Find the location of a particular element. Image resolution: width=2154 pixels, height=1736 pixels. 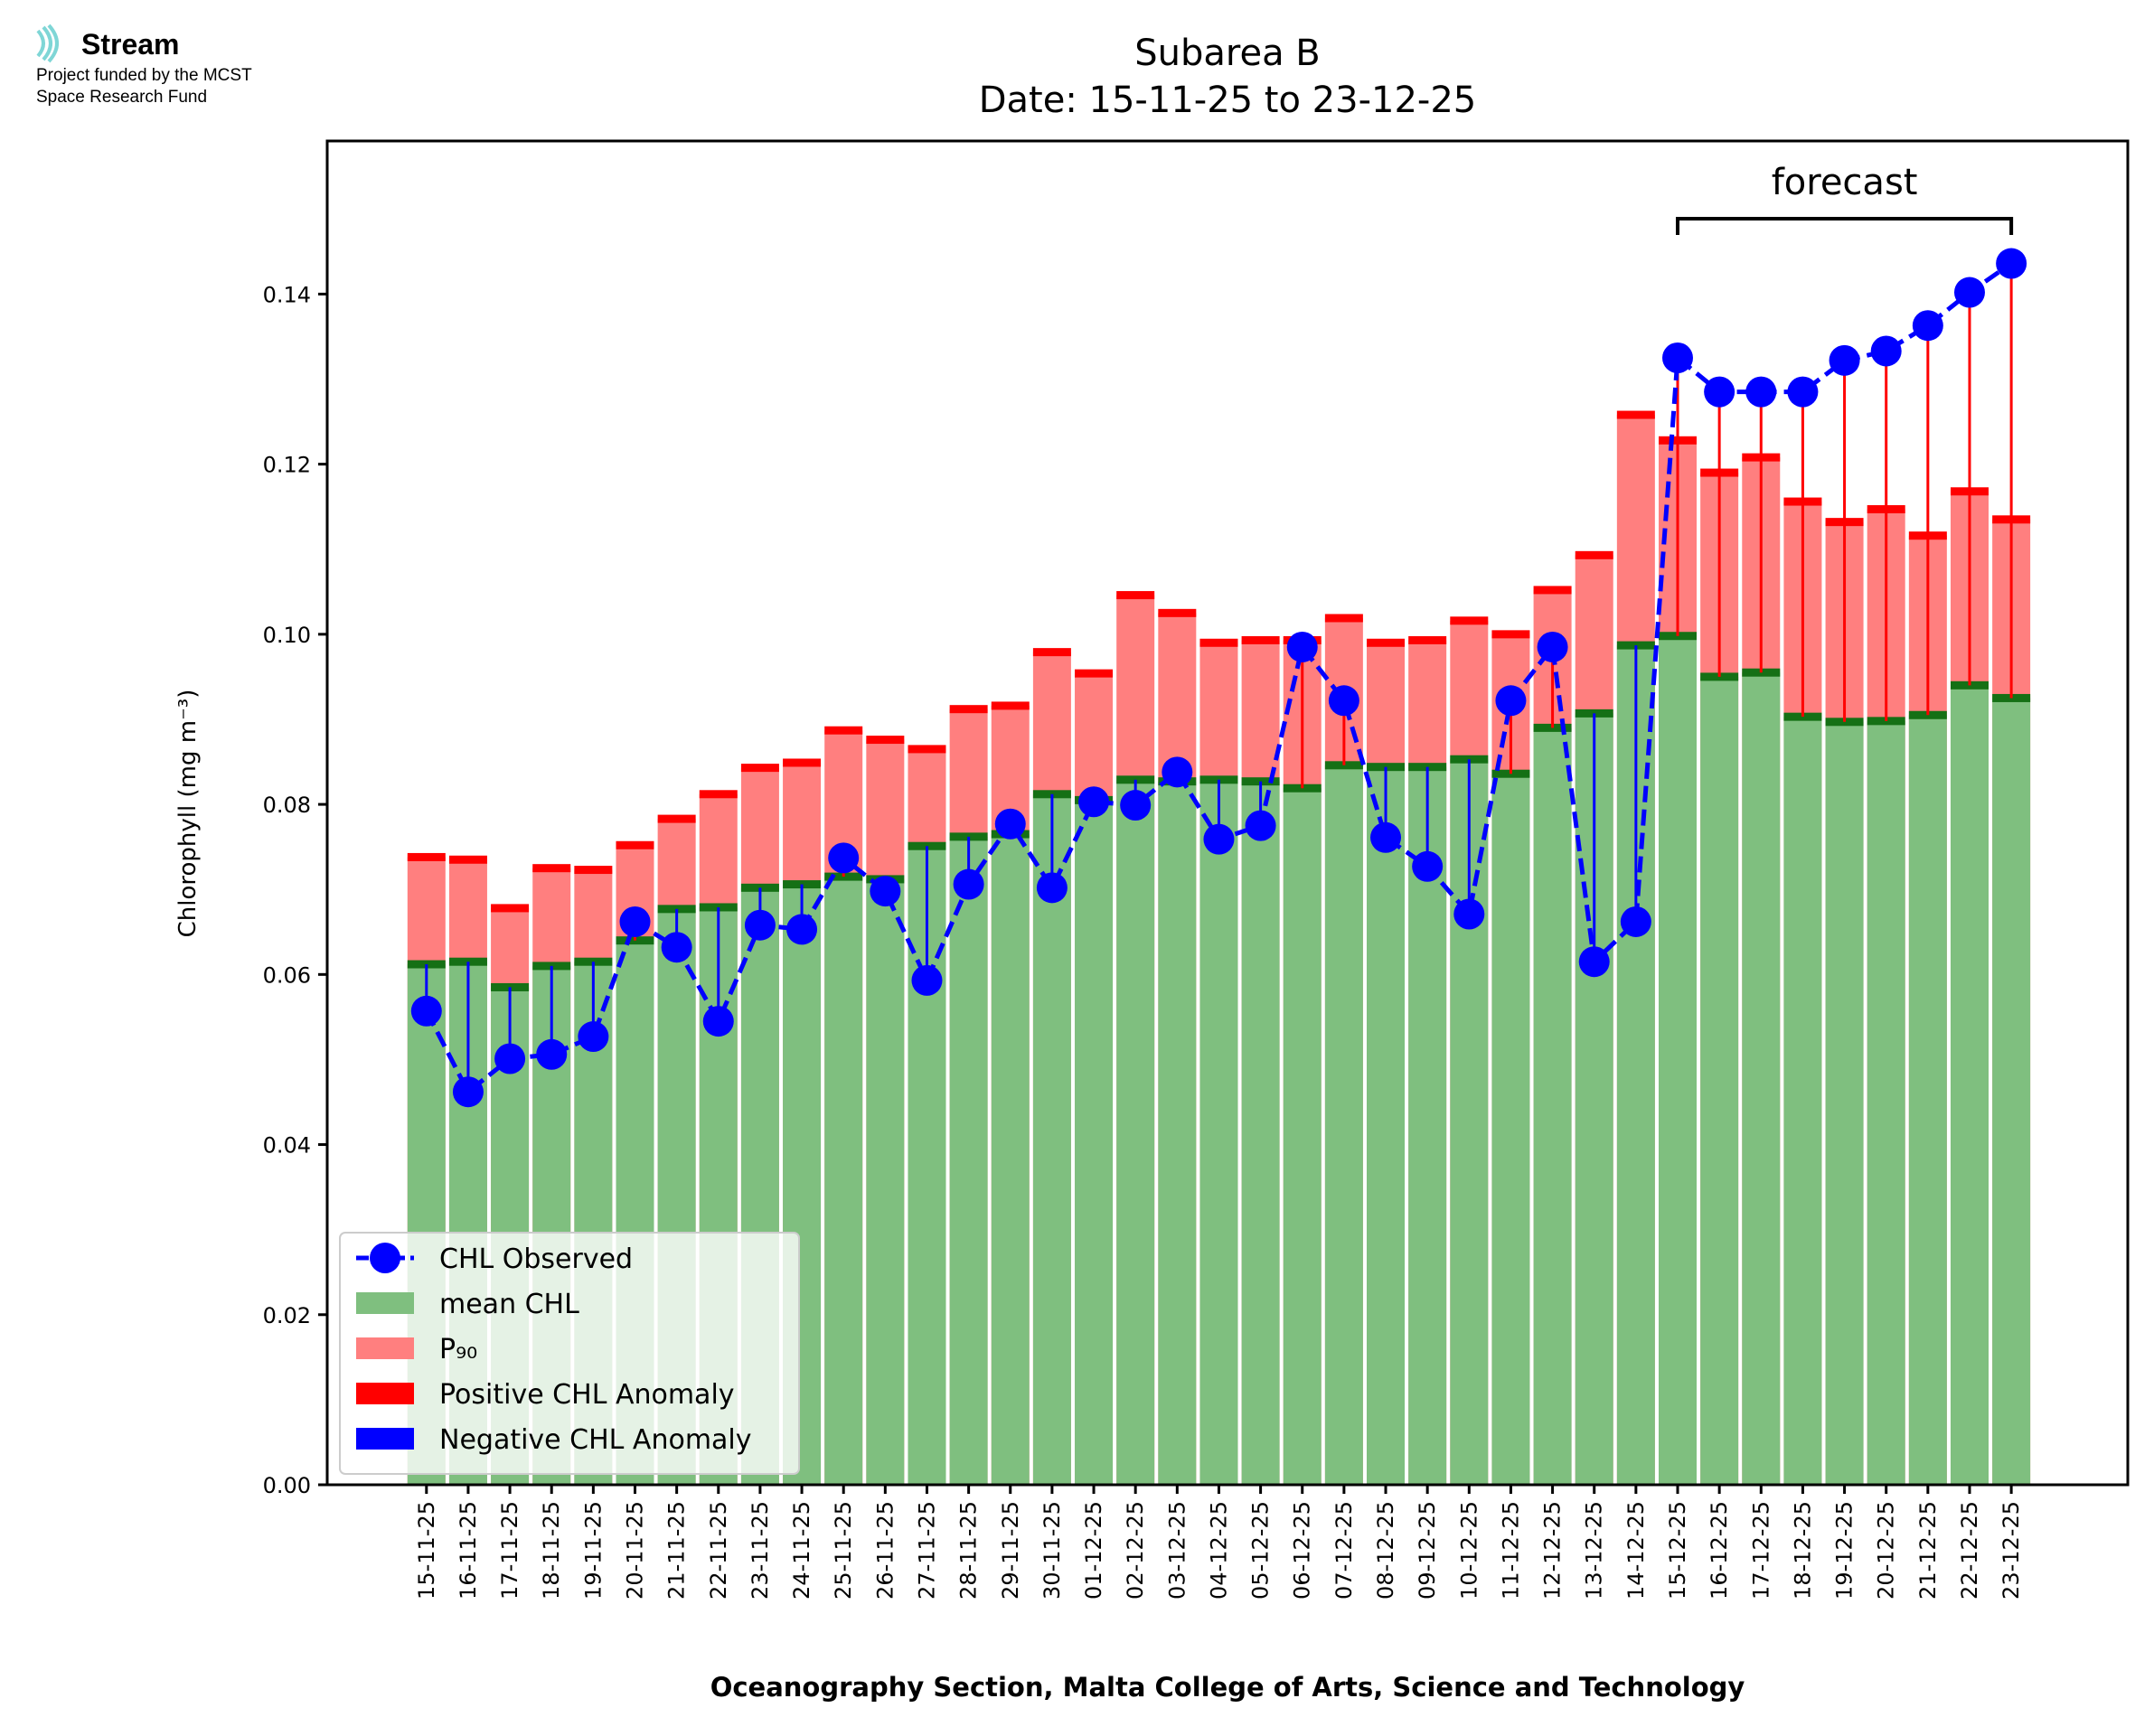

forecast-bracket is located at coordinates (1845, 226).